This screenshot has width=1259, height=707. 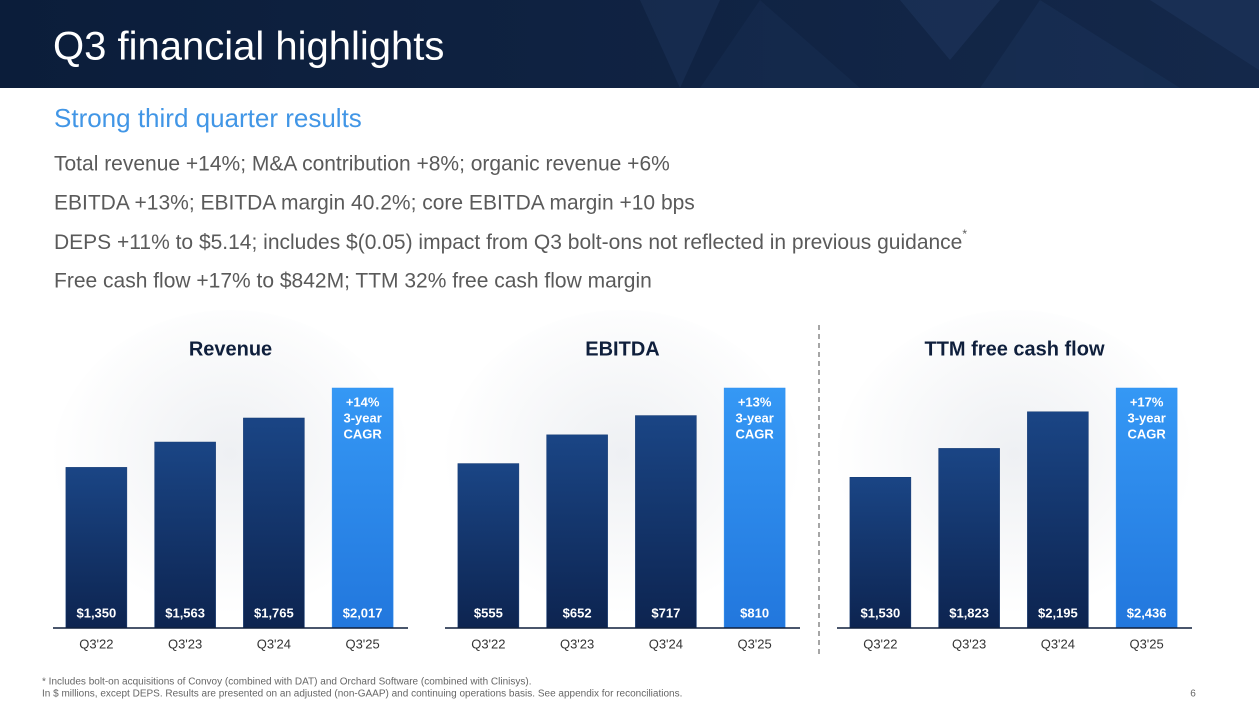 I want to click on value-label: $1,823, so click(x=969, y=612).